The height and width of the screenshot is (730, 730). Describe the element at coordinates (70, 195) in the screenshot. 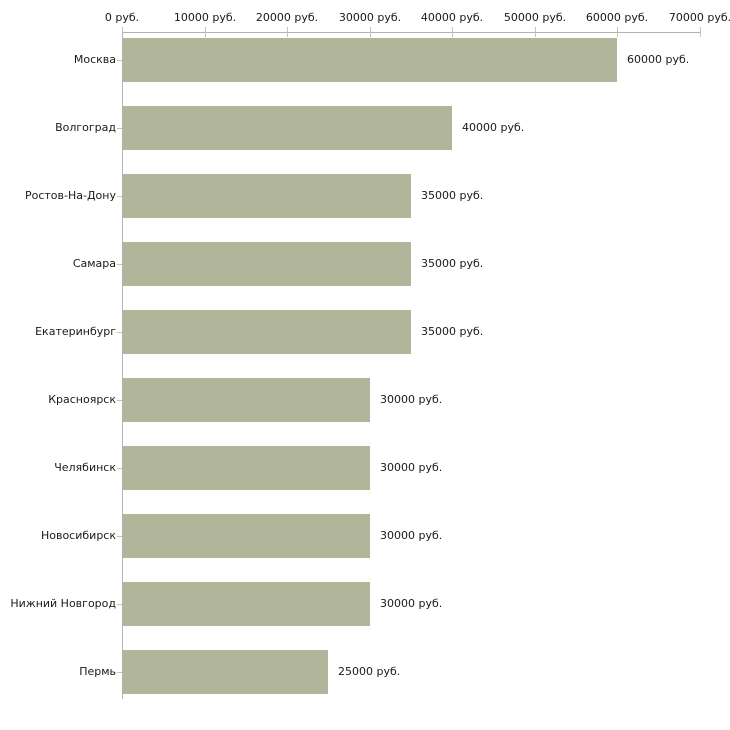

I see `category-label: Ростов-На-Дону` at that location.